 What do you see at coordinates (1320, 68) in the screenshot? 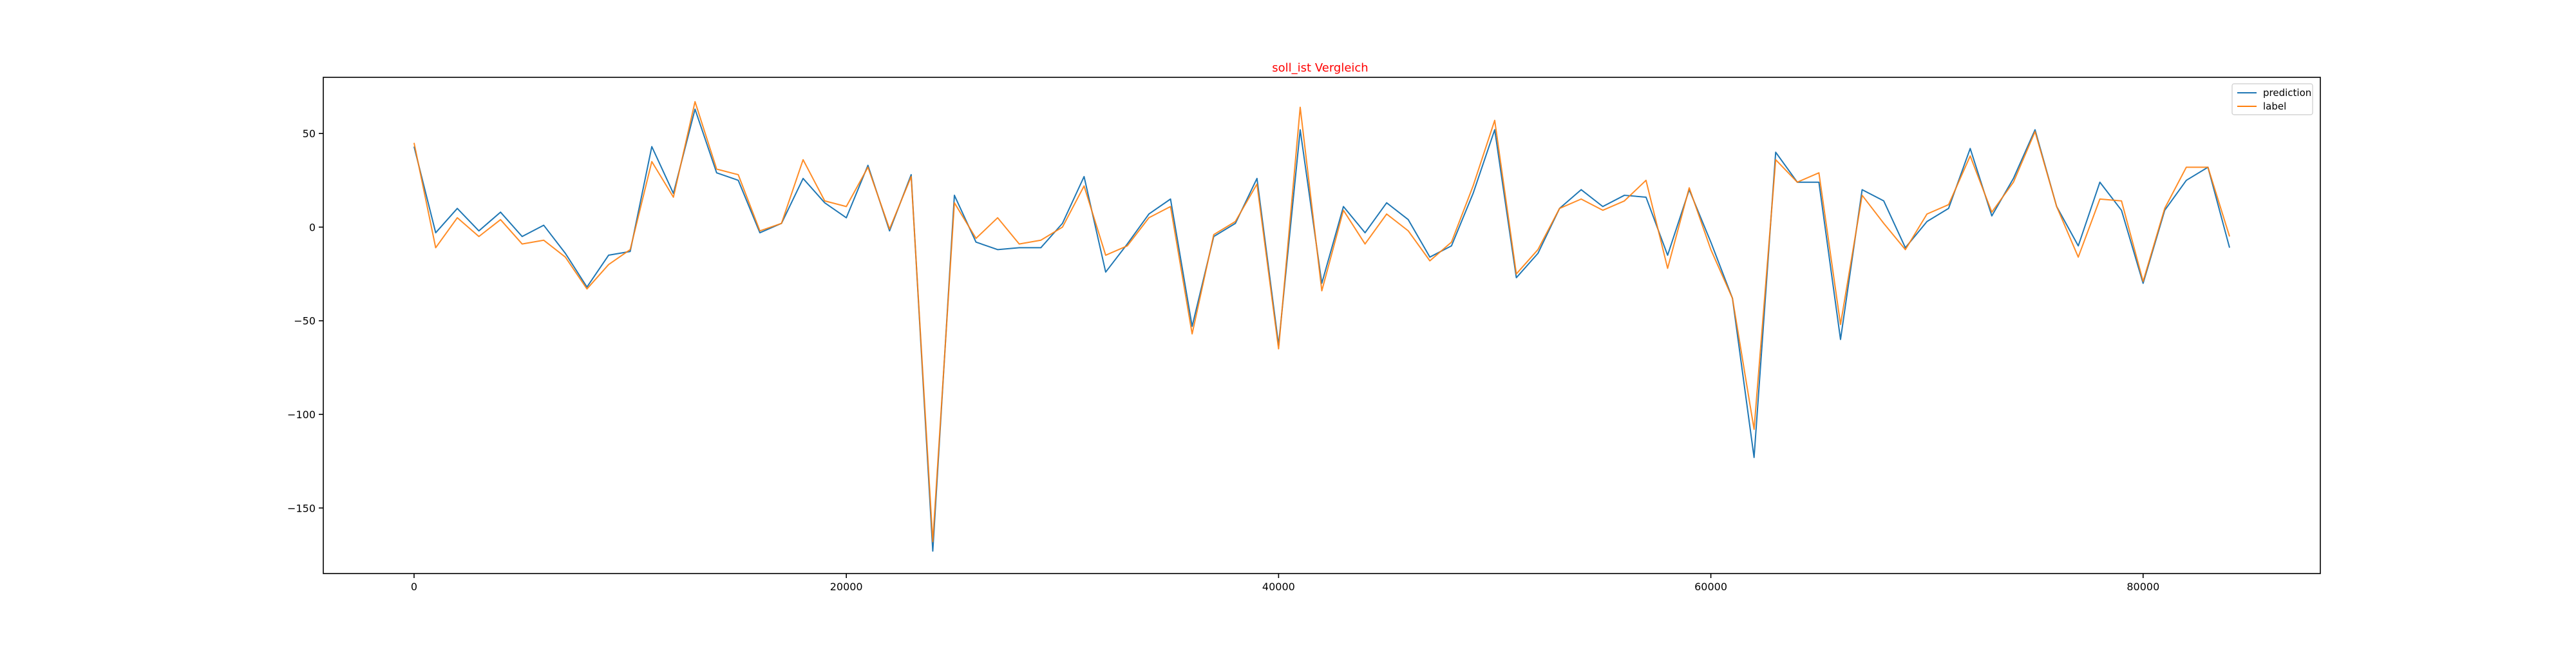
I see `chart-title: soll_ist Vergleich` at bounding box center [1320, 68].